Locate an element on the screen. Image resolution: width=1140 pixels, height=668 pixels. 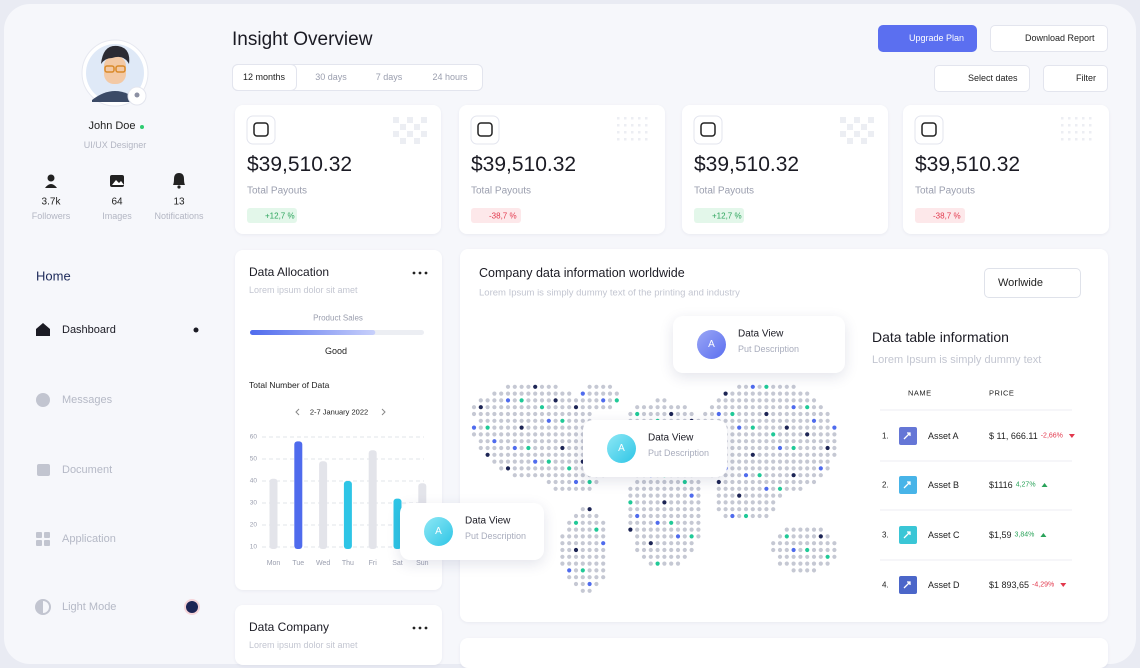
upgrade-button is located at coordinates (927, 38).